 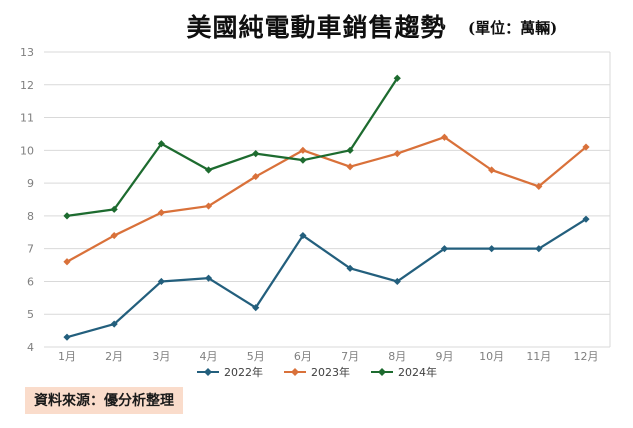 What do you see at coordinates (67, 356) in the screenshot?
I see `x-axis-label: 1月` at bounding box center [67, 356].